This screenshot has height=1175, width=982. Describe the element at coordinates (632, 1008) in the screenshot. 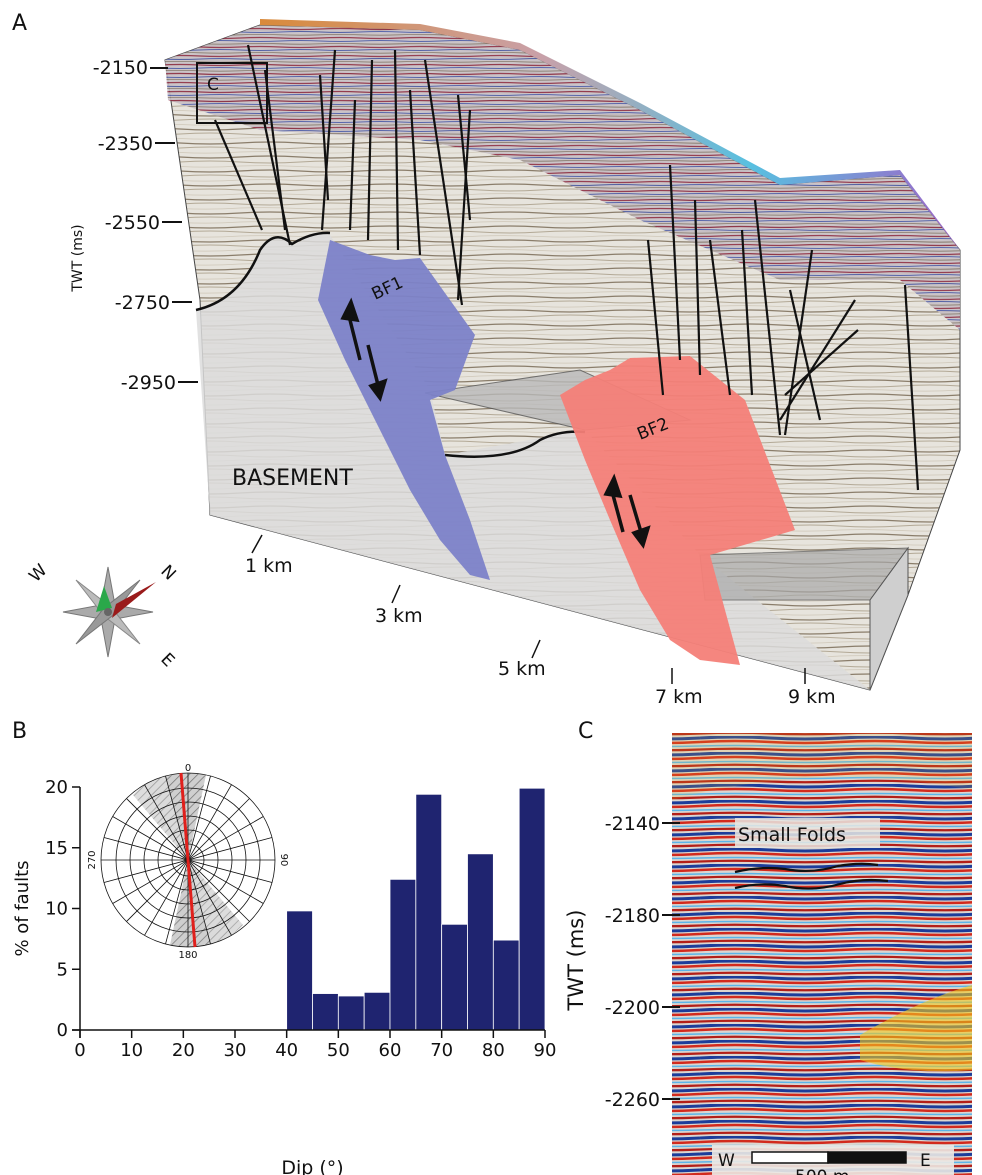

I see `c-y-tick: -2200` at that location.